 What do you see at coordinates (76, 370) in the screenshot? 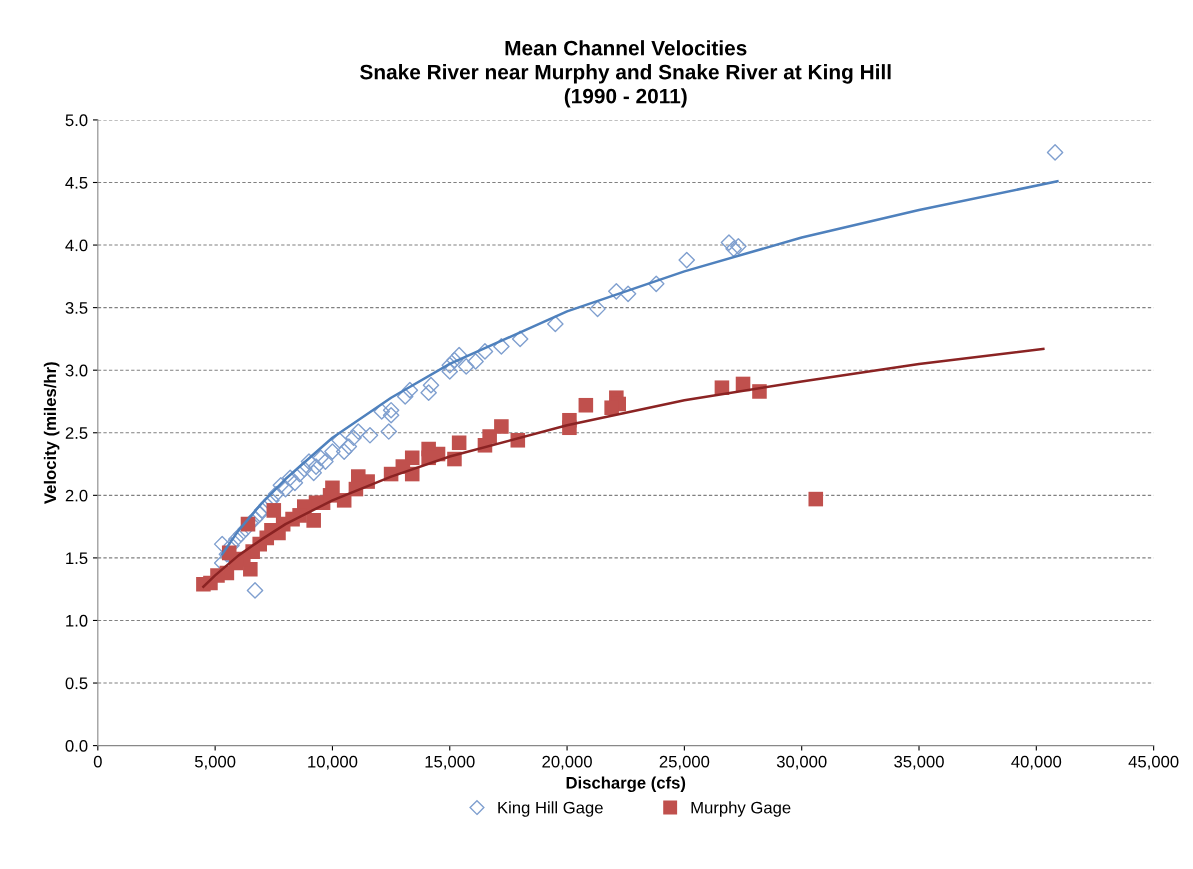
I see `y-tick-label: 3.0` at bounding box center [76, 370].